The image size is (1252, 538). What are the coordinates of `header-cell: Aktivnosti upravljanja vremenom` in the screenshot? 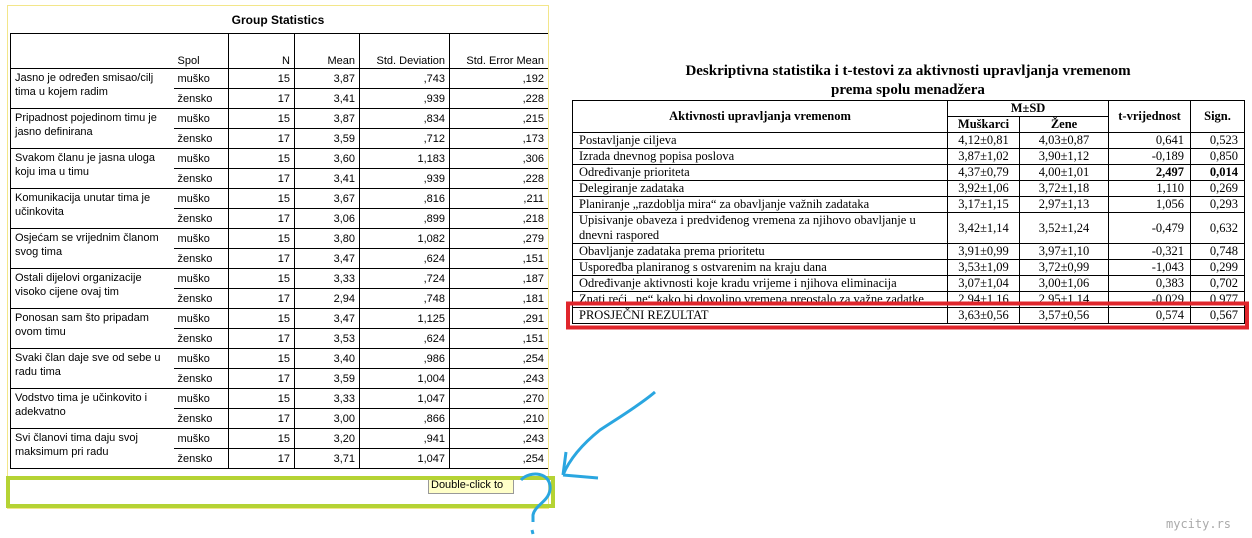 It's located at (760, 116).